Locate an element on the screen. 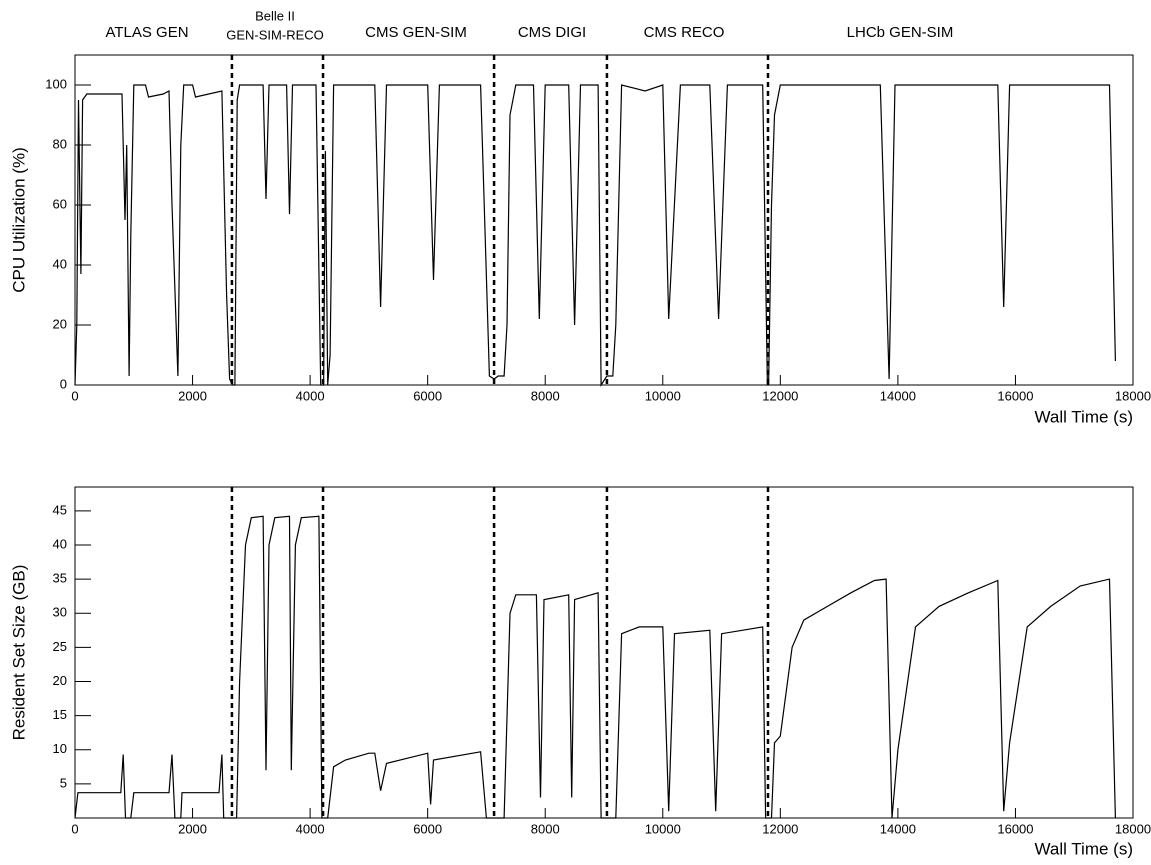  y-tick-label: 25 is located at coordinates (60, 646).